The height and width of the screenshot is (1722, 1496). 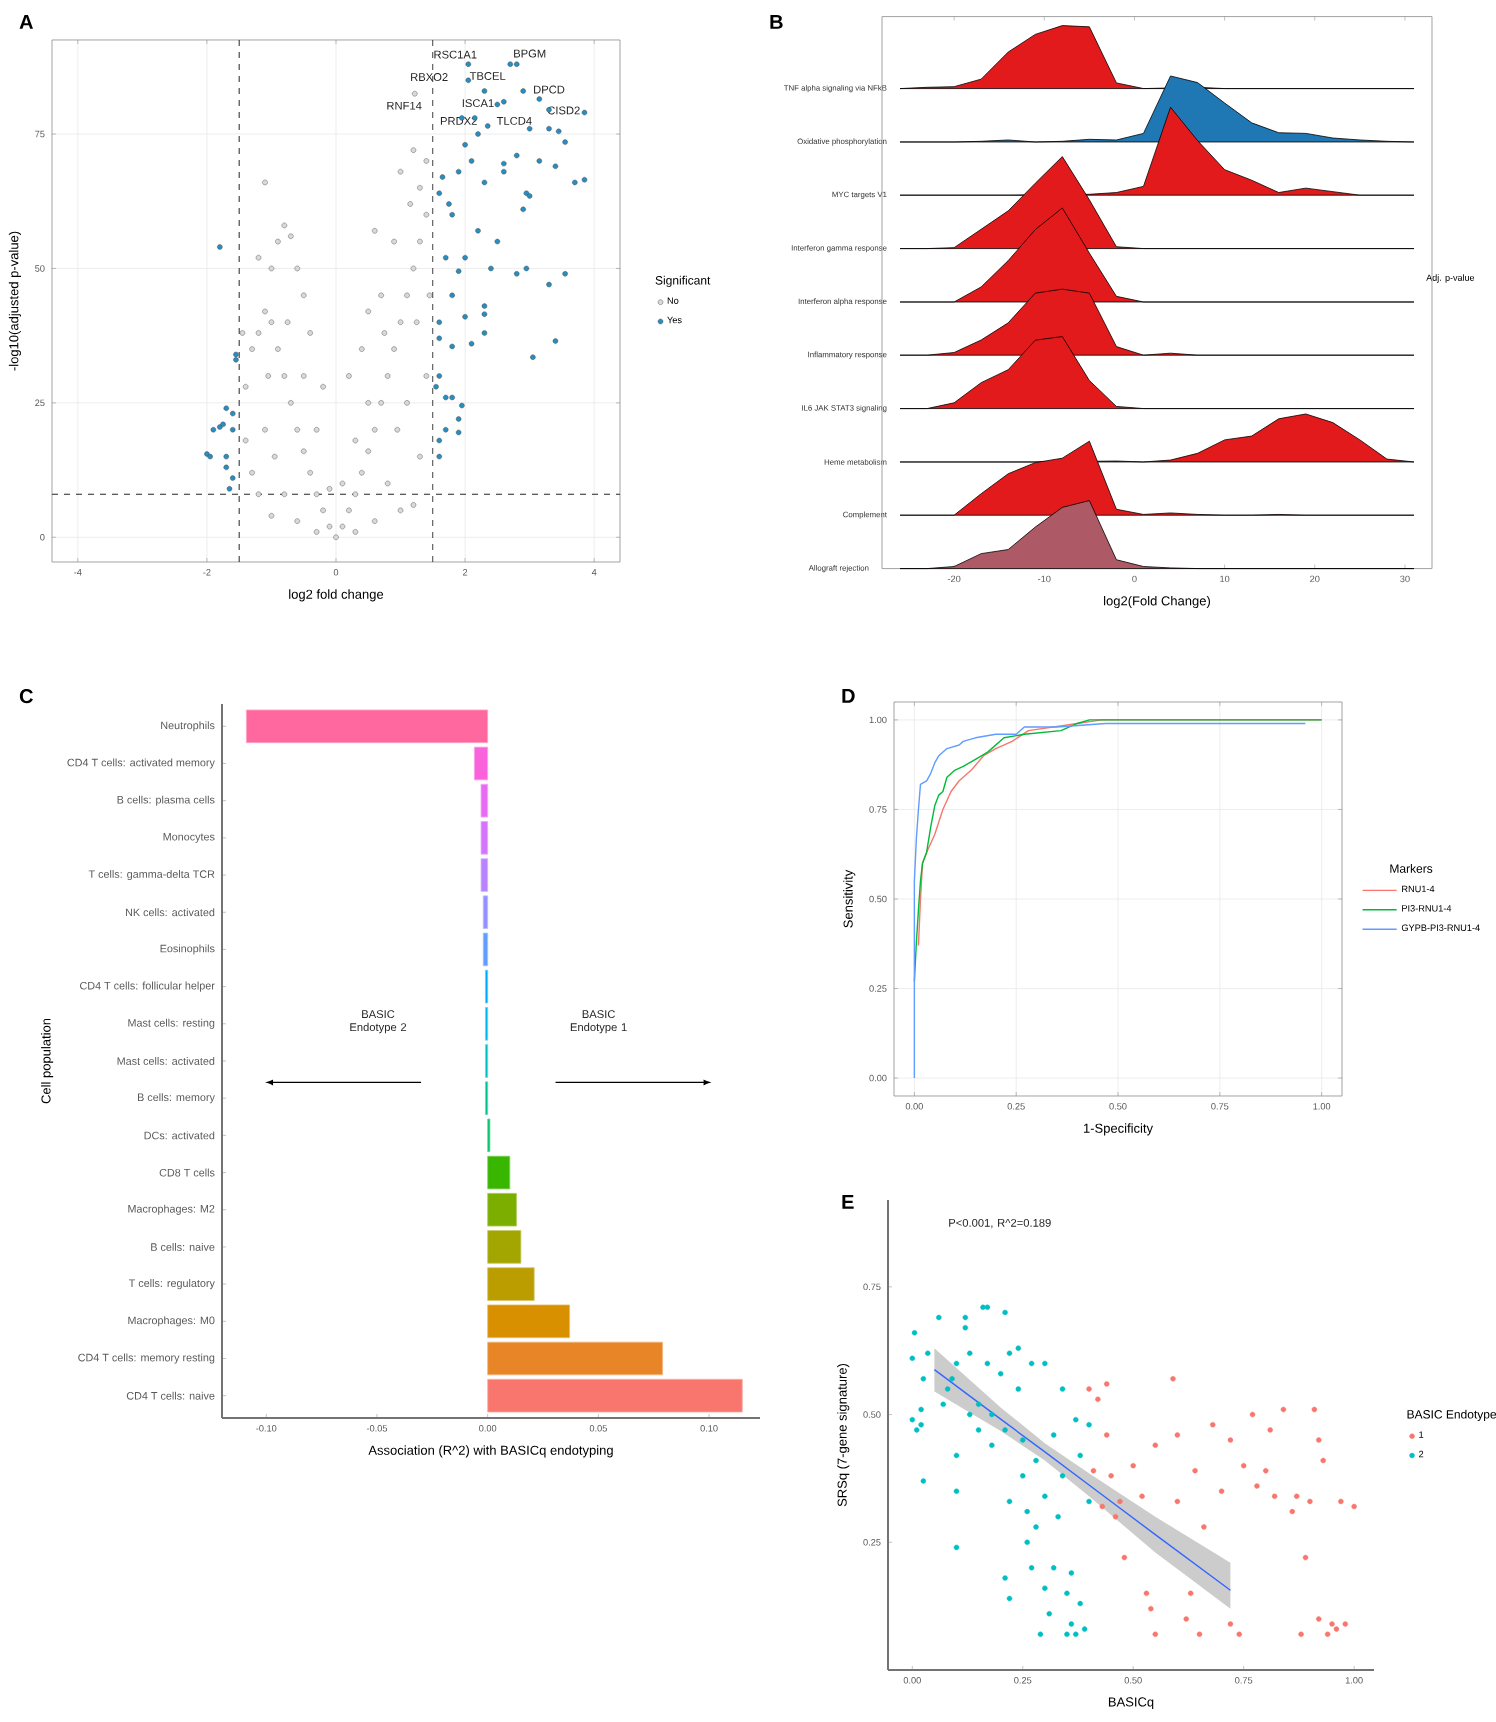 I want to click on text: C, so click(x=26, y=696).